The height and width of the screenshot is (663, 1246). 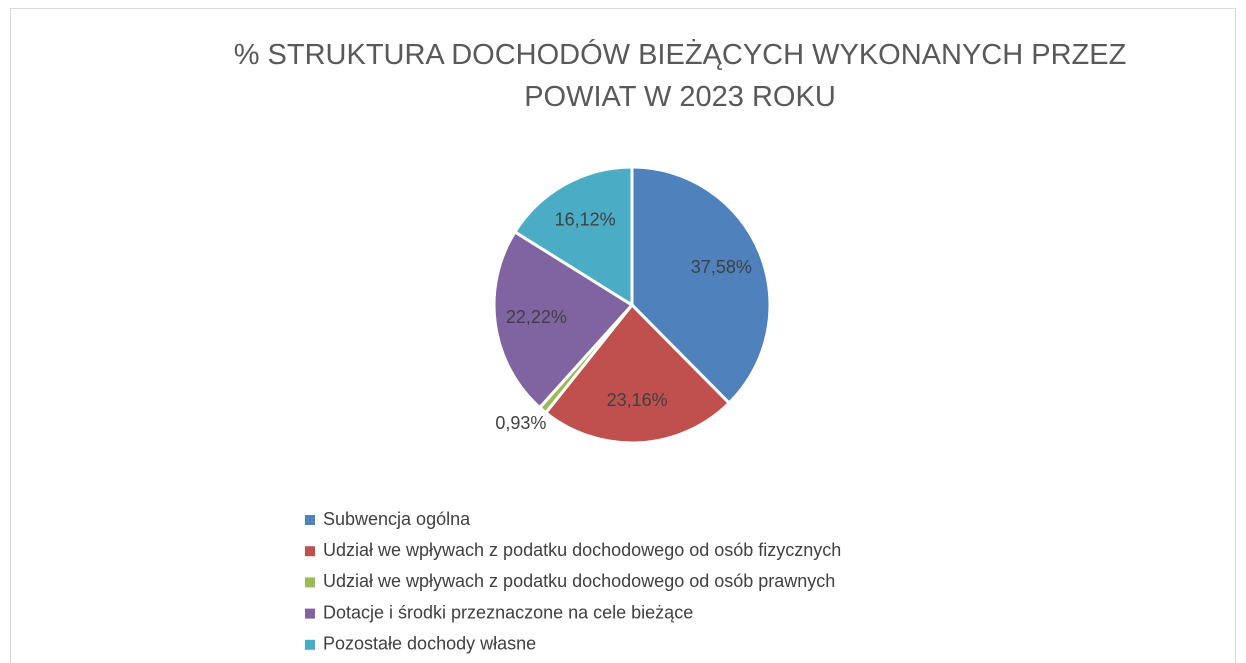 What do you see at coordinates (585, 219) in the screenshot?
I see `data-label: 16,12%` at bounding box center [585, 219].